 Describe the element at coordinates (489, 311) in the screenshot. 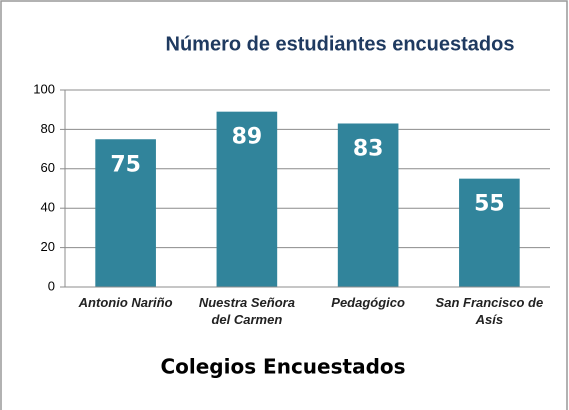

I see `x-tick-label: San Francisco de Asís` at that location.